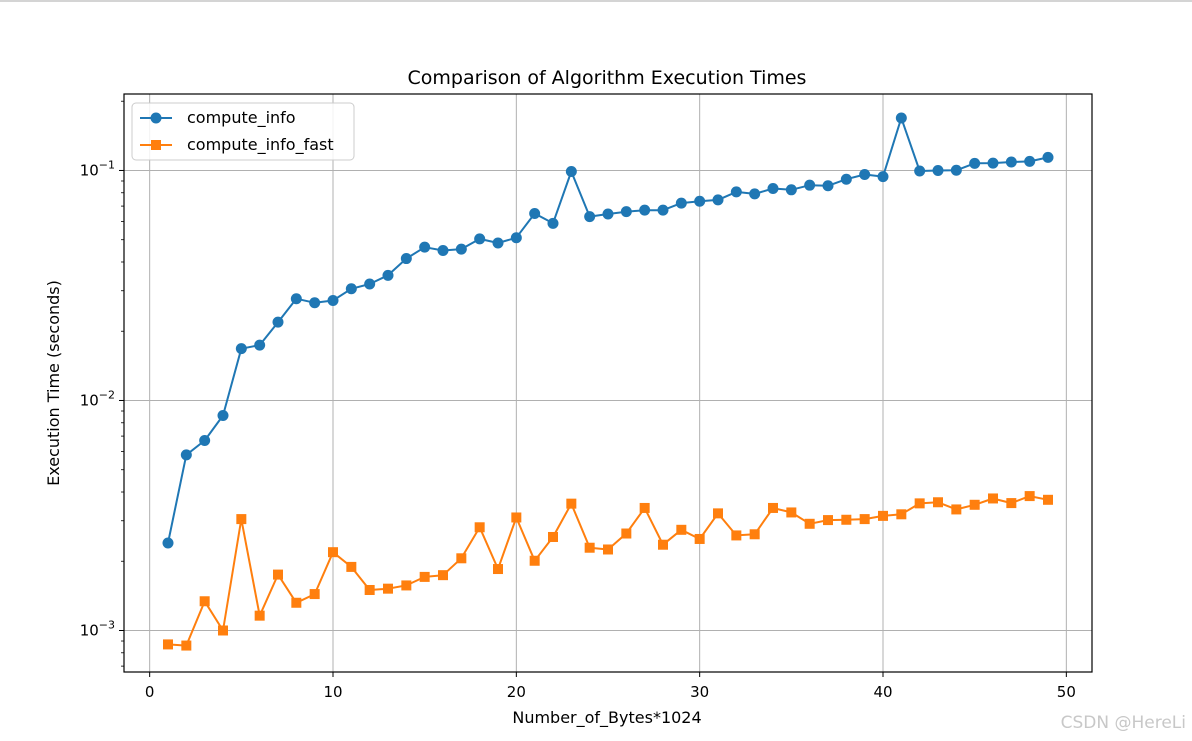 The height and width of the screenshot is (741, 1192). Describe the element at coordinates (332, 692) in the screenshot. I see `x-tick-label: 10` at that location.